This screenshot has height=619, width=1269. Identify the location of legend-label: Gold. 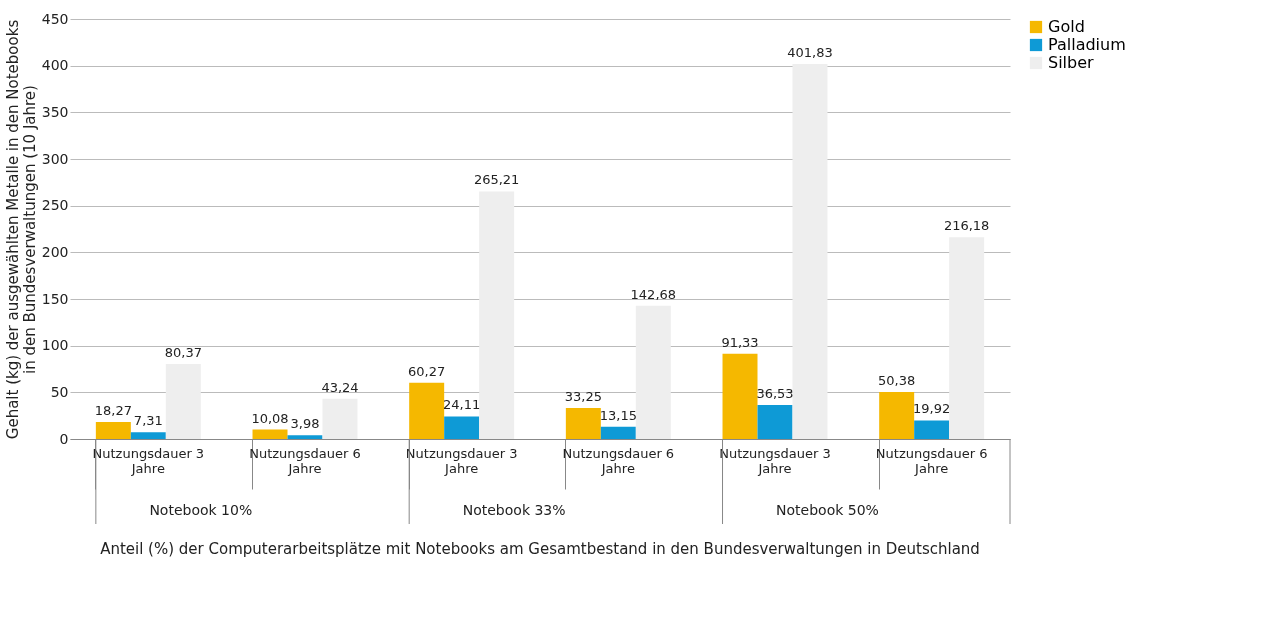
(1066, 26).